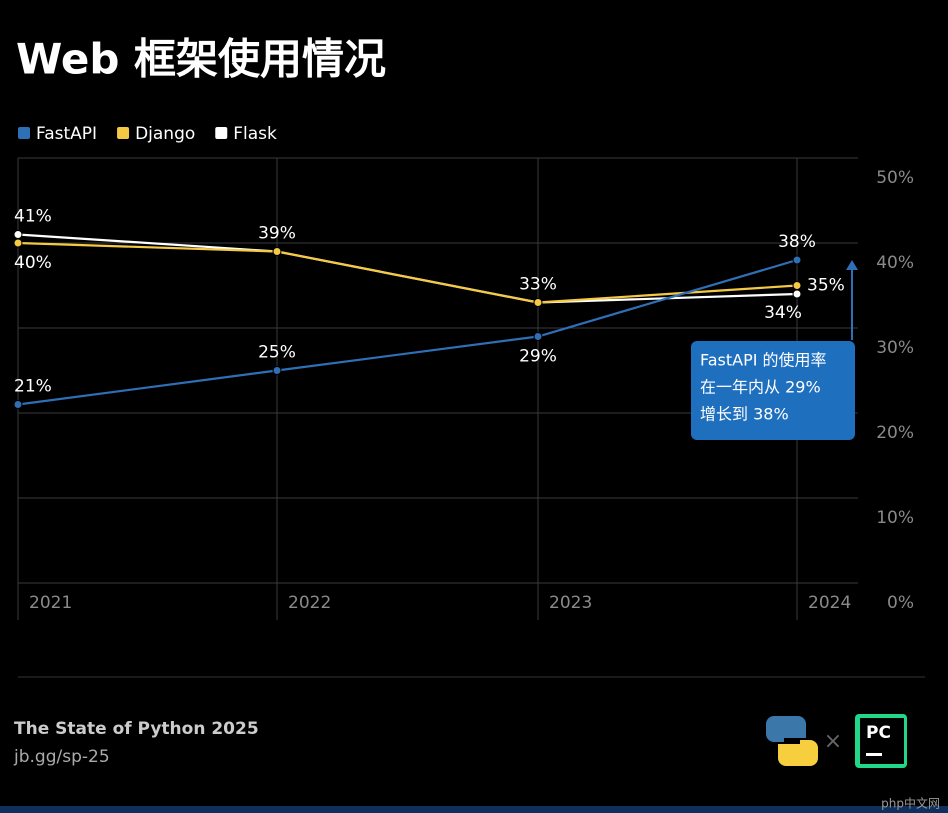 The image size is (948, 813). What do you see at coordinates (878, 733) in the screenshot?
I see `svg-text: PC` at bounding box center [878, 733].